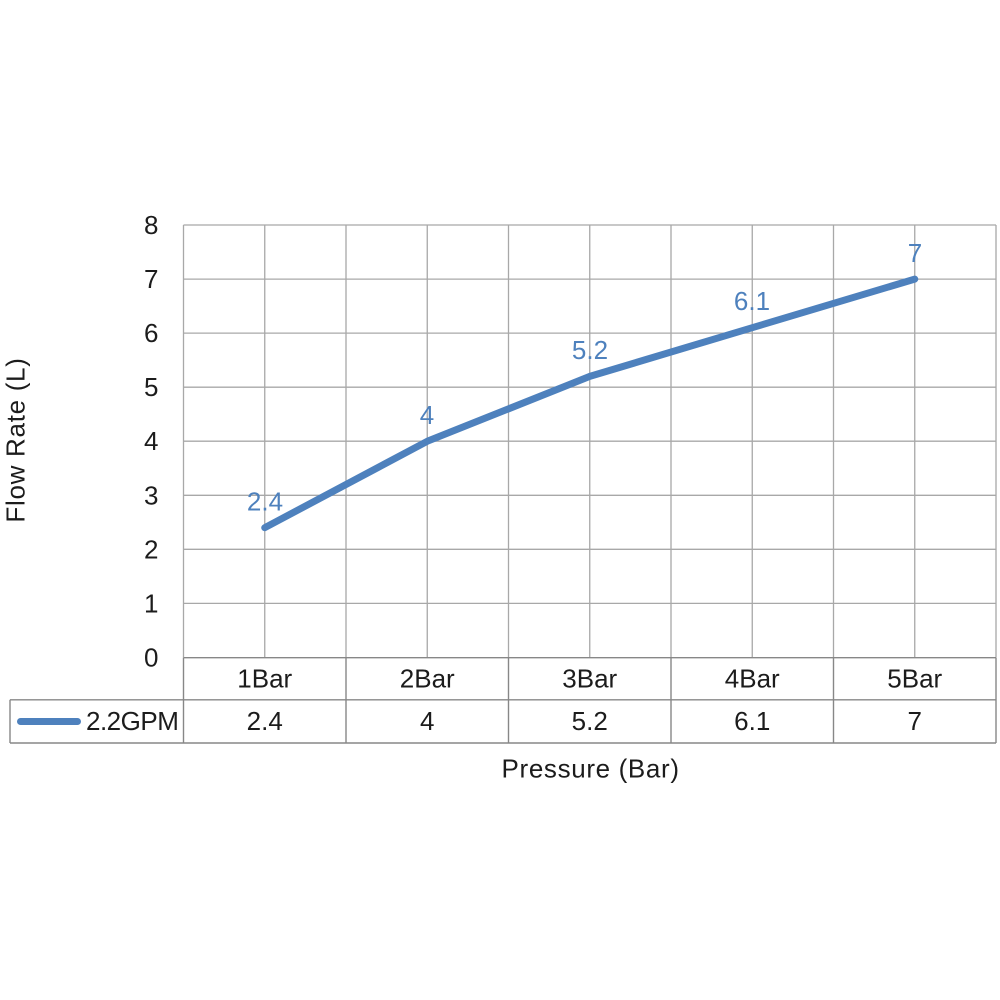 This screenshot has width=1000, height=1000. What do you see at coordinates (151, 603) in the screenshot?
I see `svg-text: 1` at bounding box center [151, 603].